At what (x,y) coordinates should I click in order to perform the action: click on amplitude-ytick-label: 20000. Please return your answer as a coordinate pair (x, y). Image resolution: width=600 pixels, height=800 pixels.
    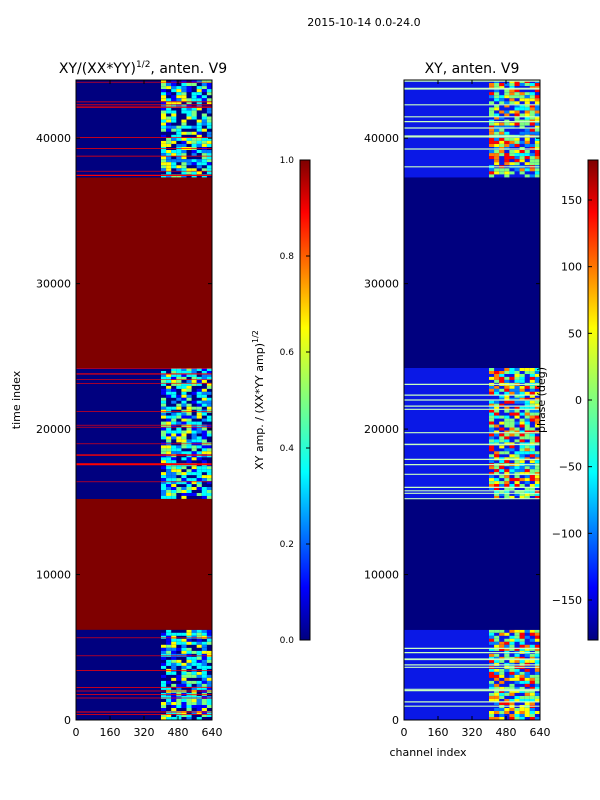
    Looking at the image, I should click on (53, 429).